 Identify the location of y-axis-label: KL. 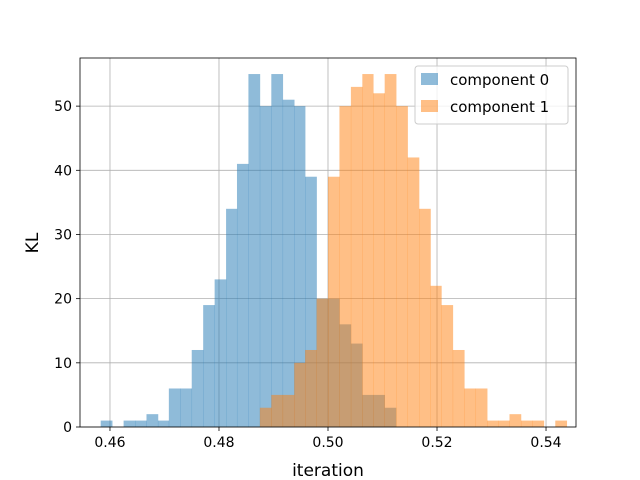
(33, 242).